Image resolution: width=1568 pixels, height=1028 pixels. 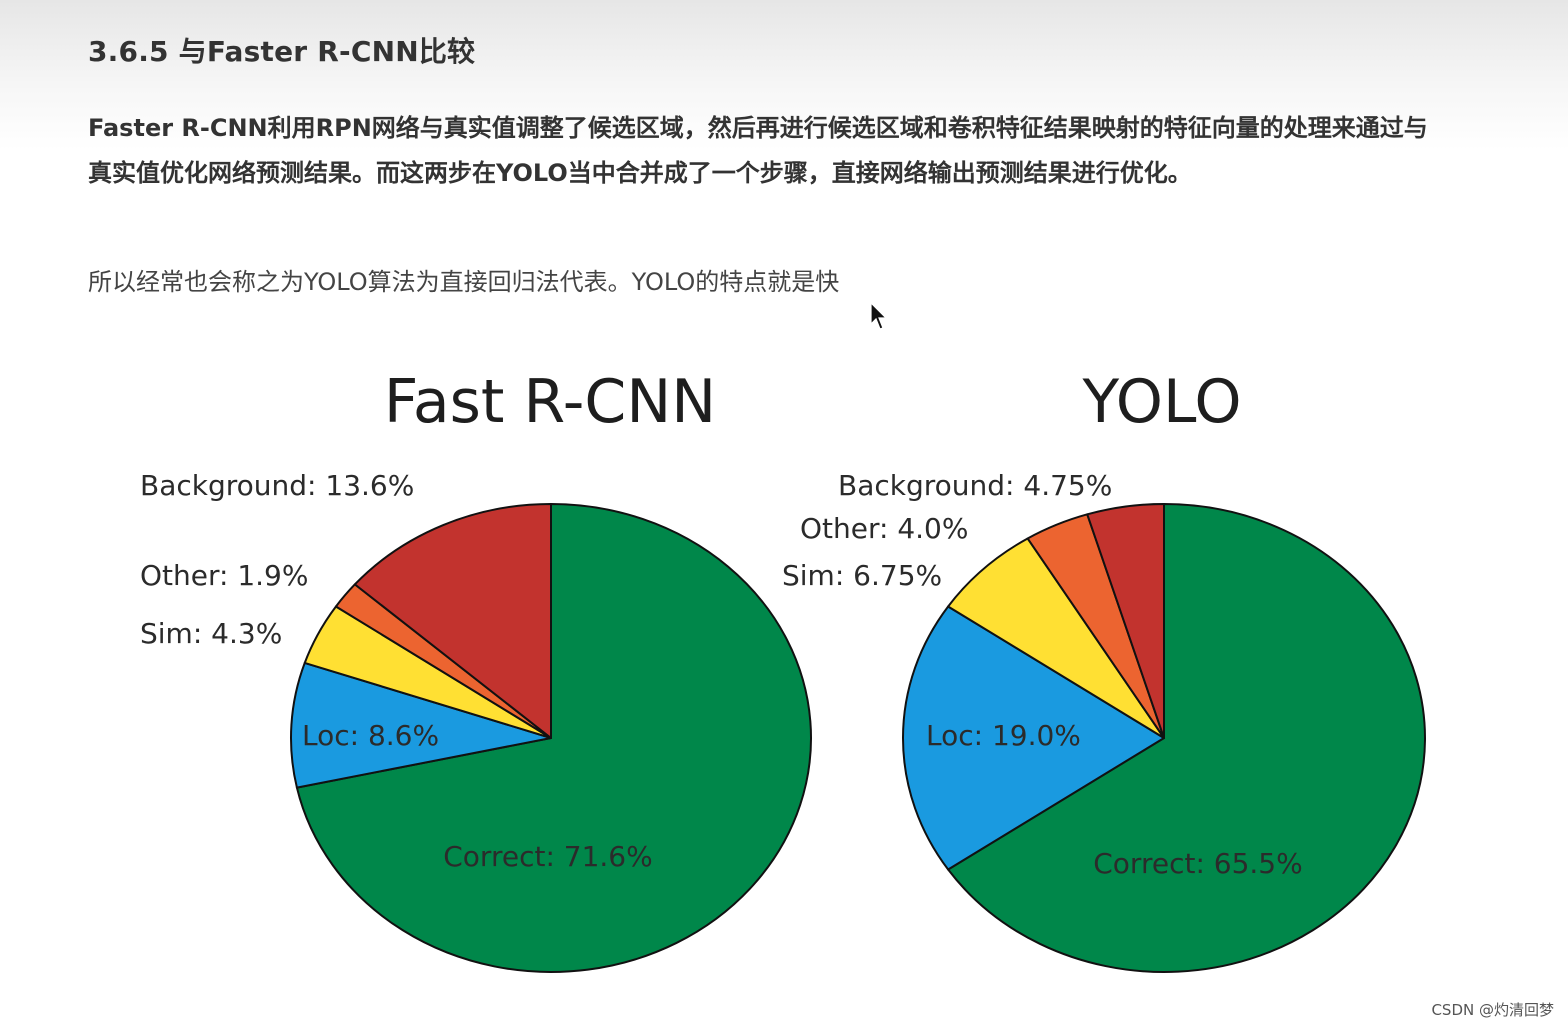 I want to click on section-heading: 3.6.5 与Faster R-CNN比较, so click(x=282, y=51).